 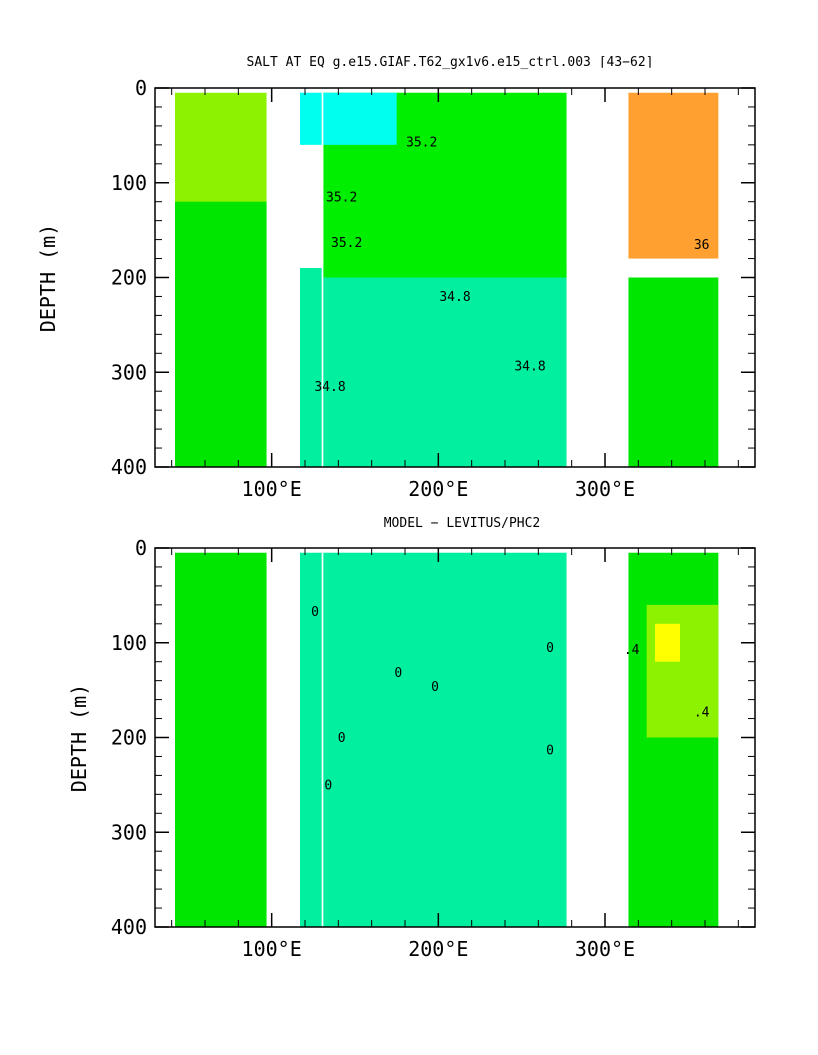 I want to click on difference-y-axis-label: DEPTH (m), so click(x=79, y=738).